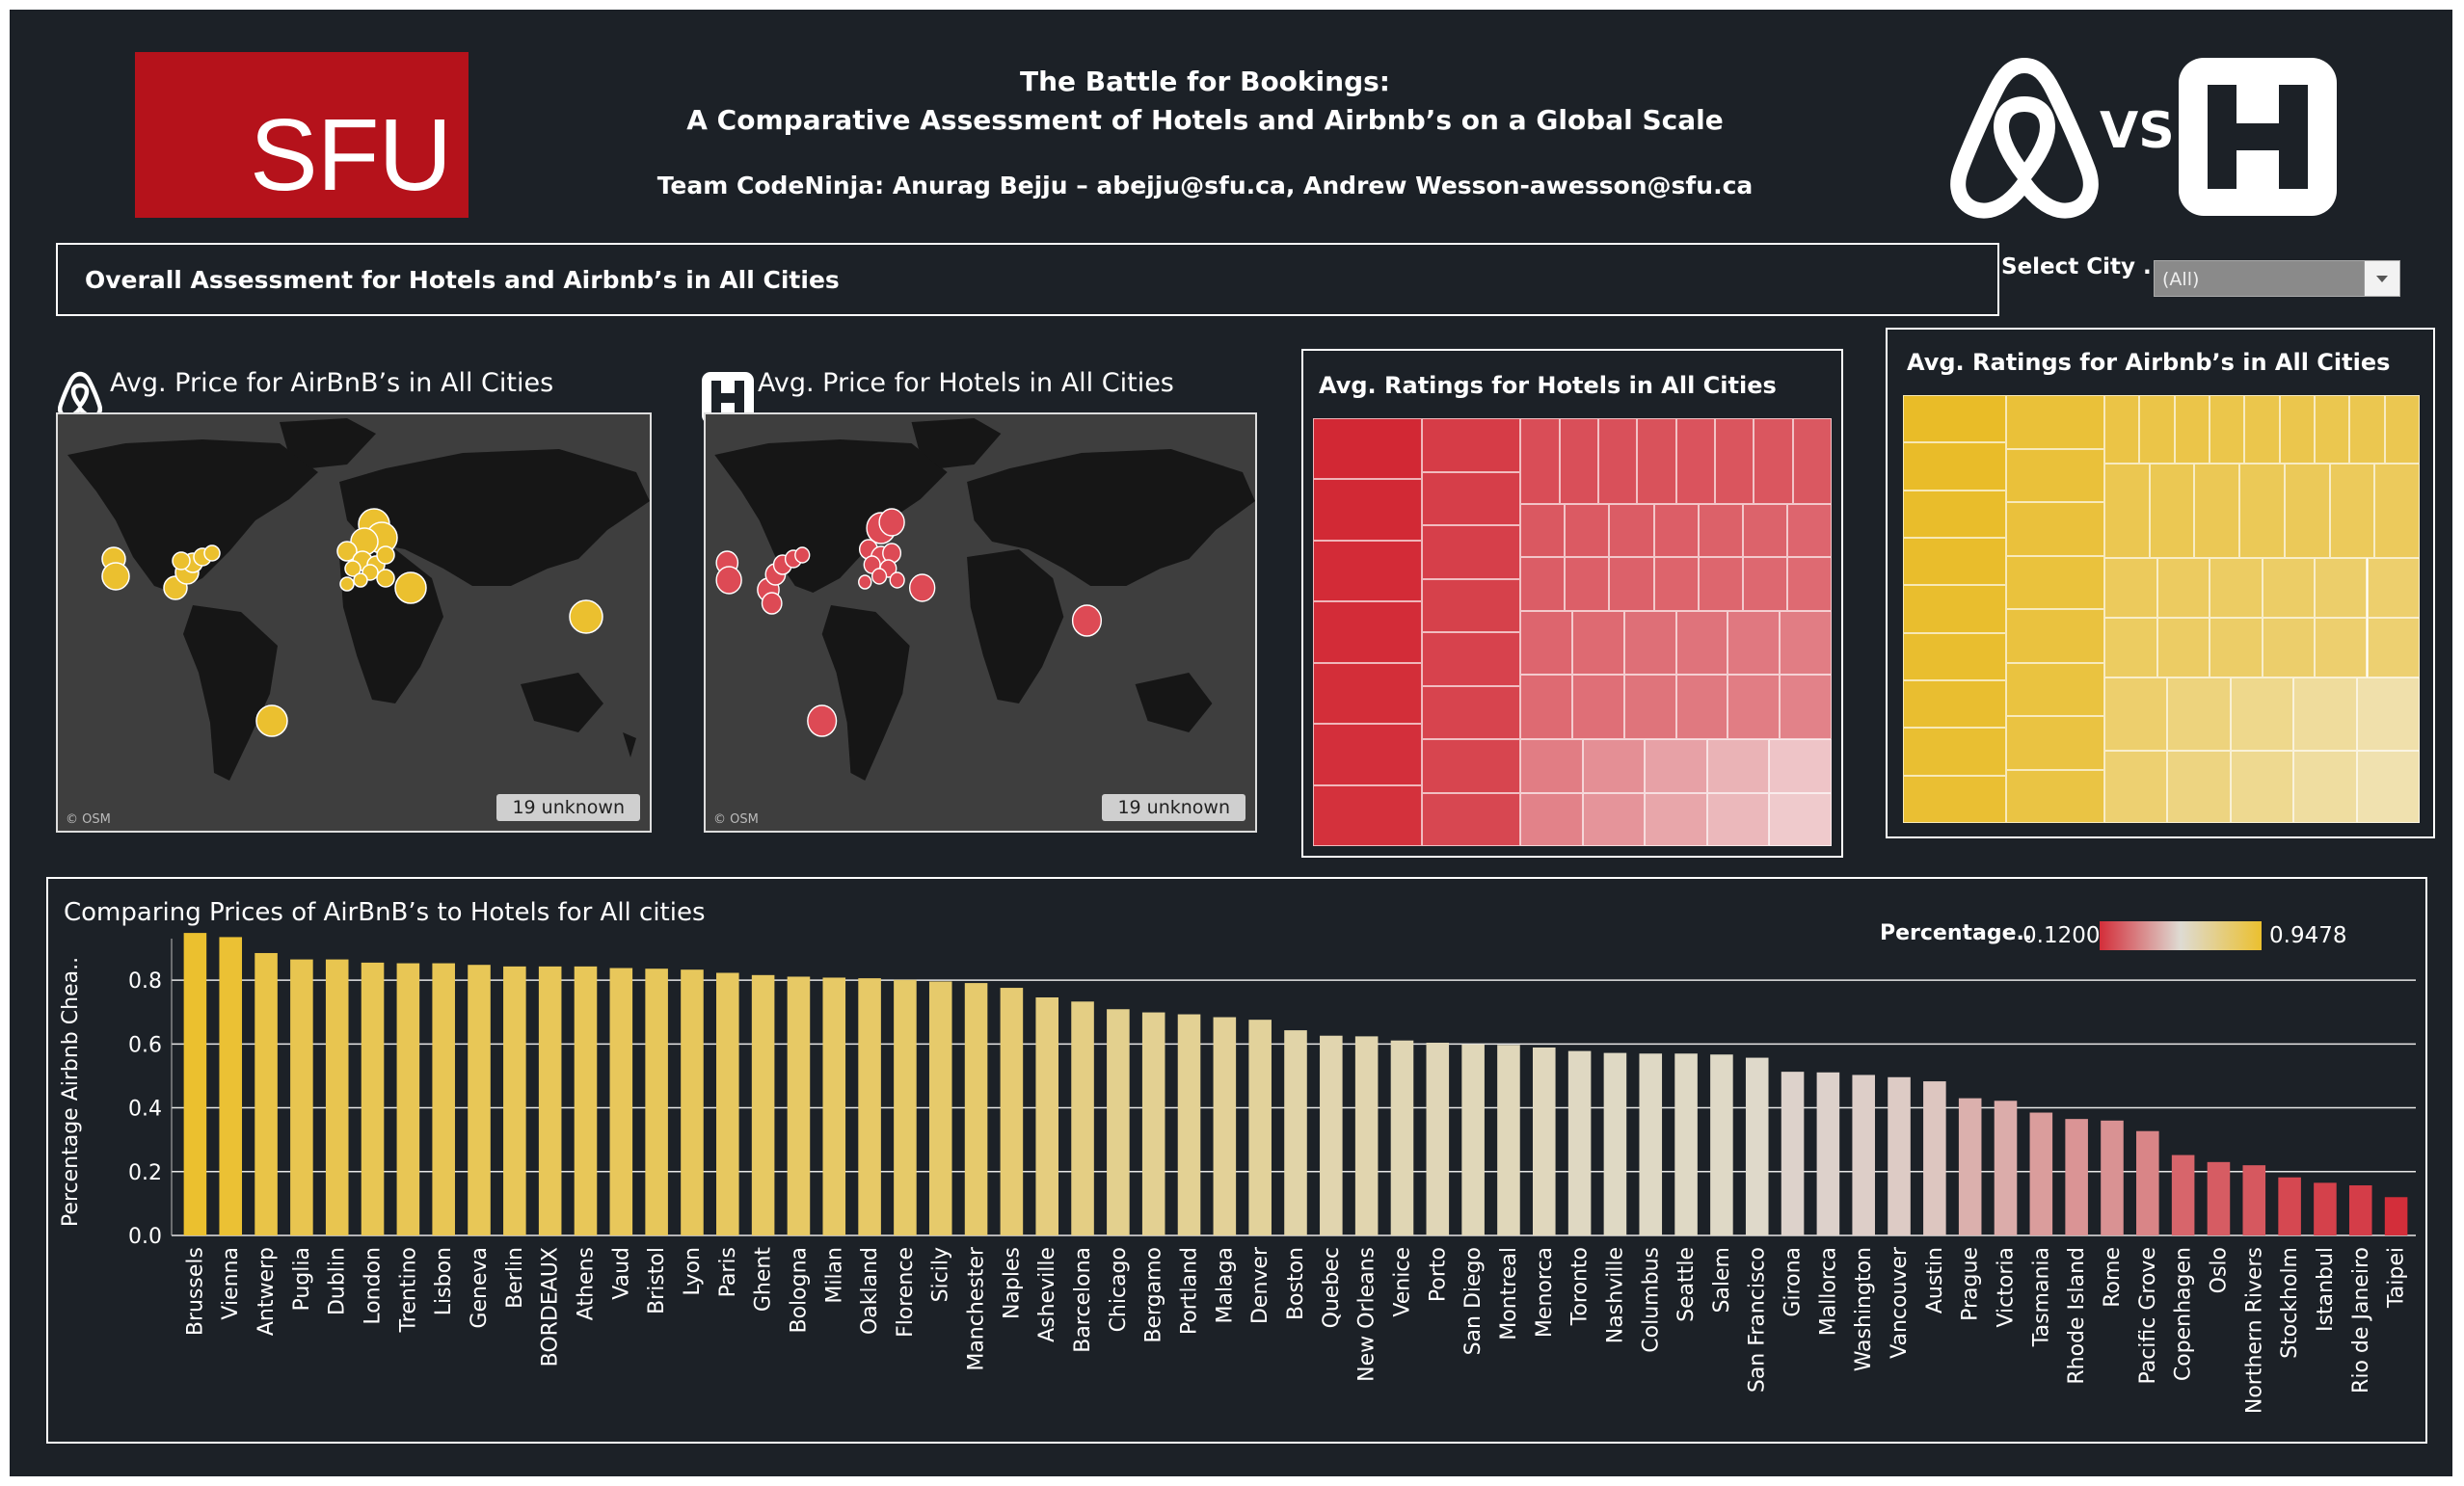  What do you see at coordinates (354, 622) in the screenshot?
I see `map-airbnb: © OSM 19 unknown` at bounding box center [354, 622].